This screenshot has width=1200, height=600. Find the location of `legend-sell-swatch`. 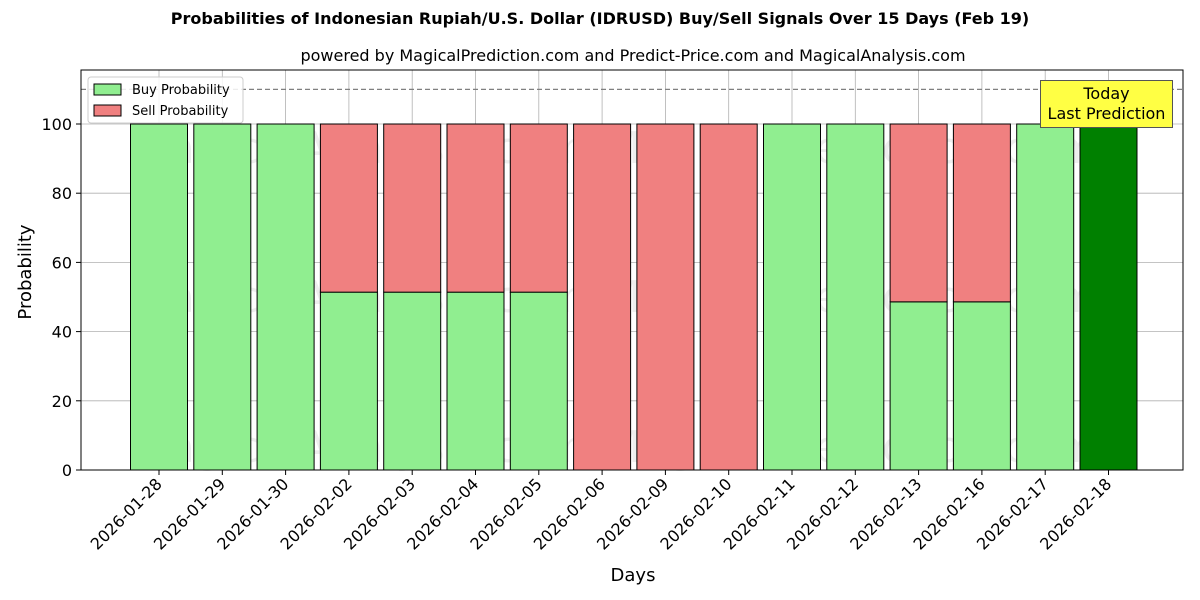

legend-sell-swatch is located at coordinates (107, 110).